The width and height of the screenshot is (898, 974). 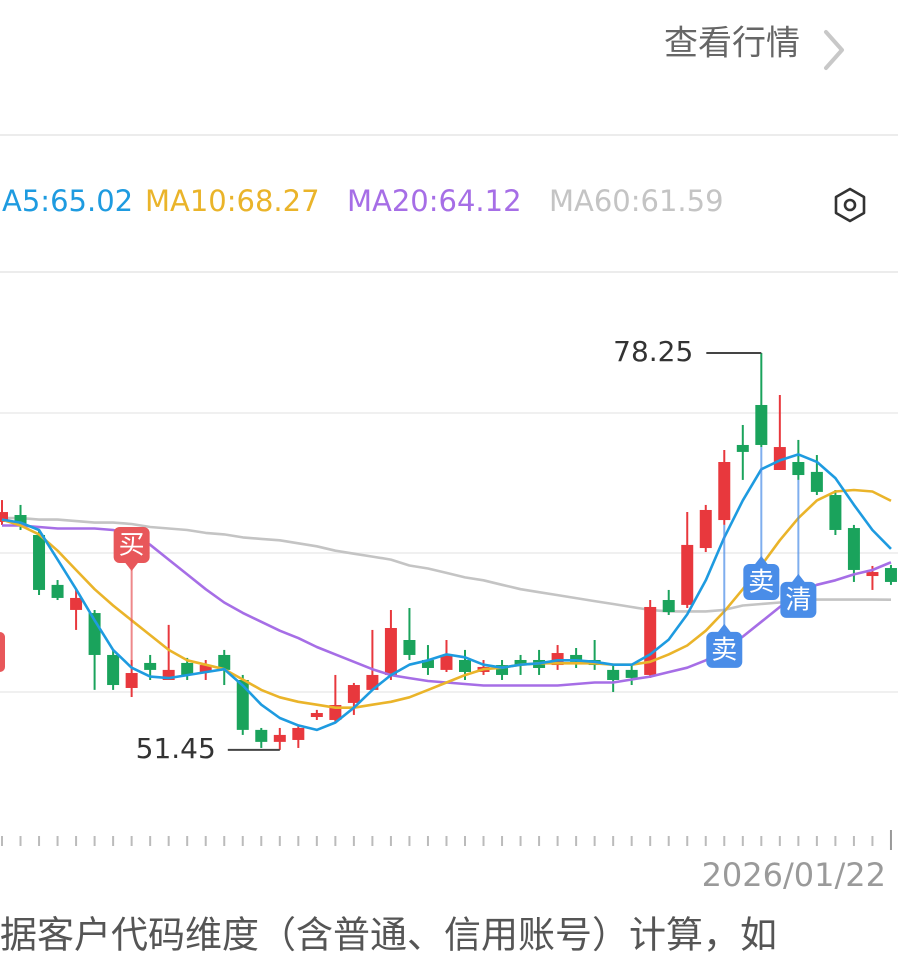 I want to click on legend-entry: MA5:65.02, so click(x=66, y=201).